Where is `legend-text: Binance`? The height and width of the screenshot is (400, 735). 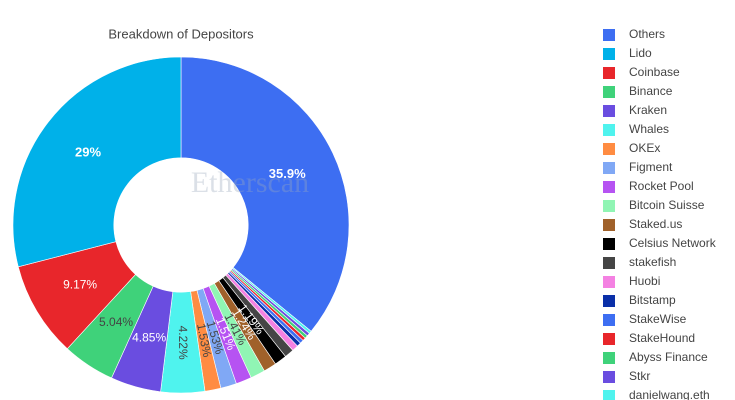 legend-text: Binance is located at coordinates (651, 91).